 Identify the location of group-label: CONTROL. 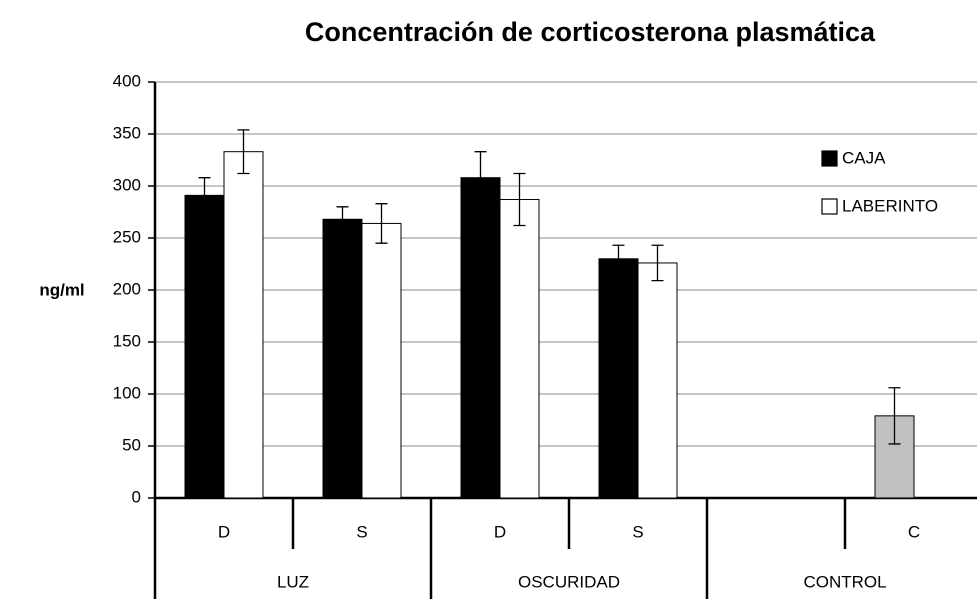
(844, 581).